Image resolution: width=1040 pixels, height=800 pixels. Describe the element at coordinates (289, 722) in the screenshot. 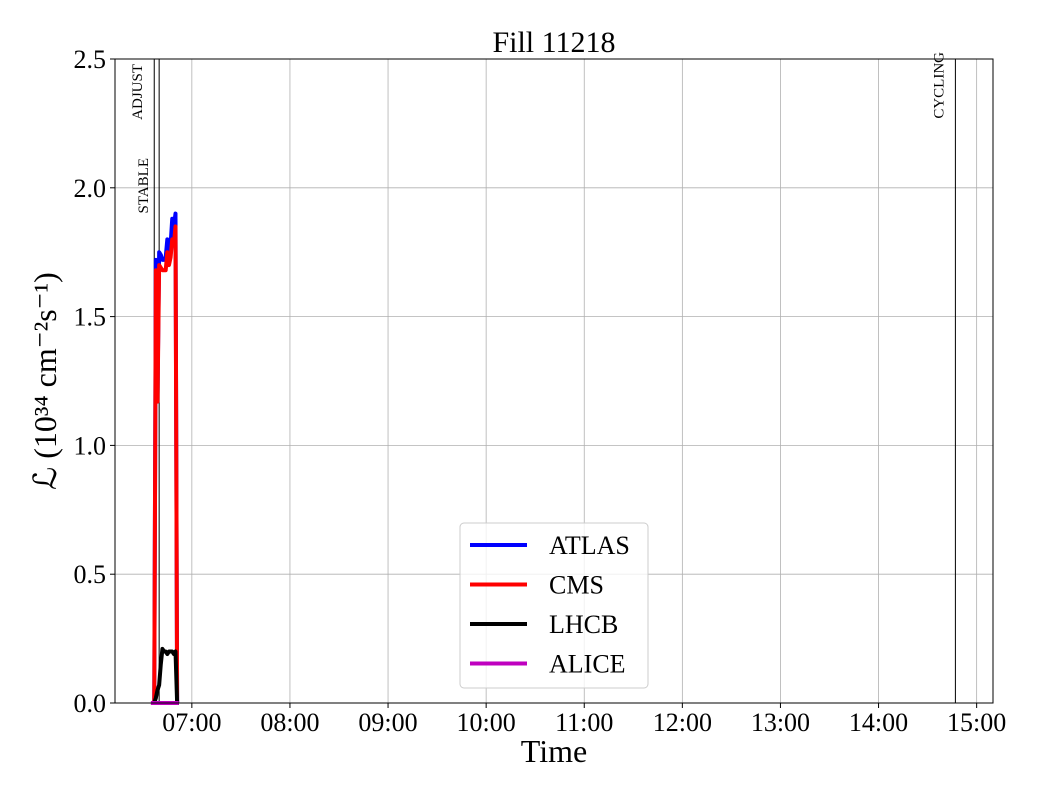

I see `x-tick-label: 08:00` at that location.